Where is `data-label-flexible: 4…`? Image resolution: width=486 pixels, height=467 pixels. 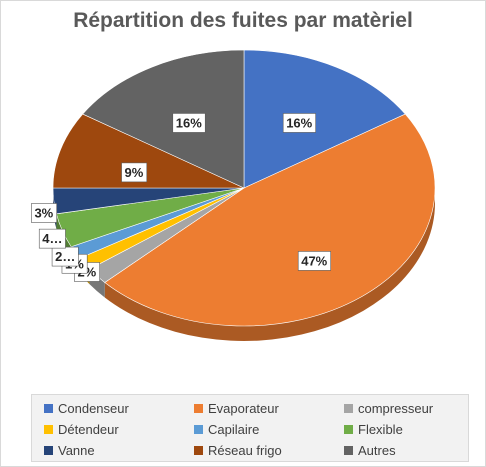 data-label-flexible: 4… is located at coordinates (52, 238).